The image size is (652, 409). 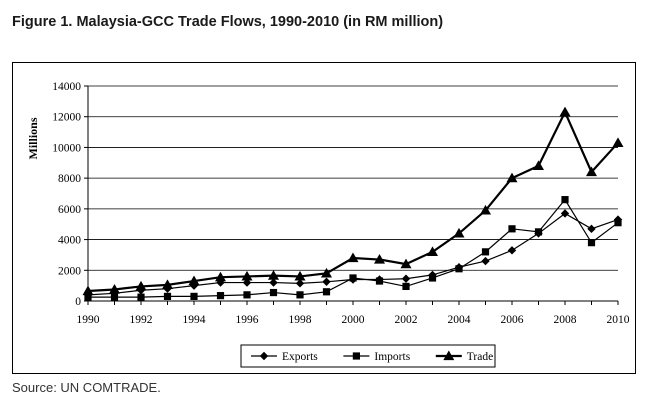 I want to click on y-tick-label: 12000, so click(x=66, y=118).